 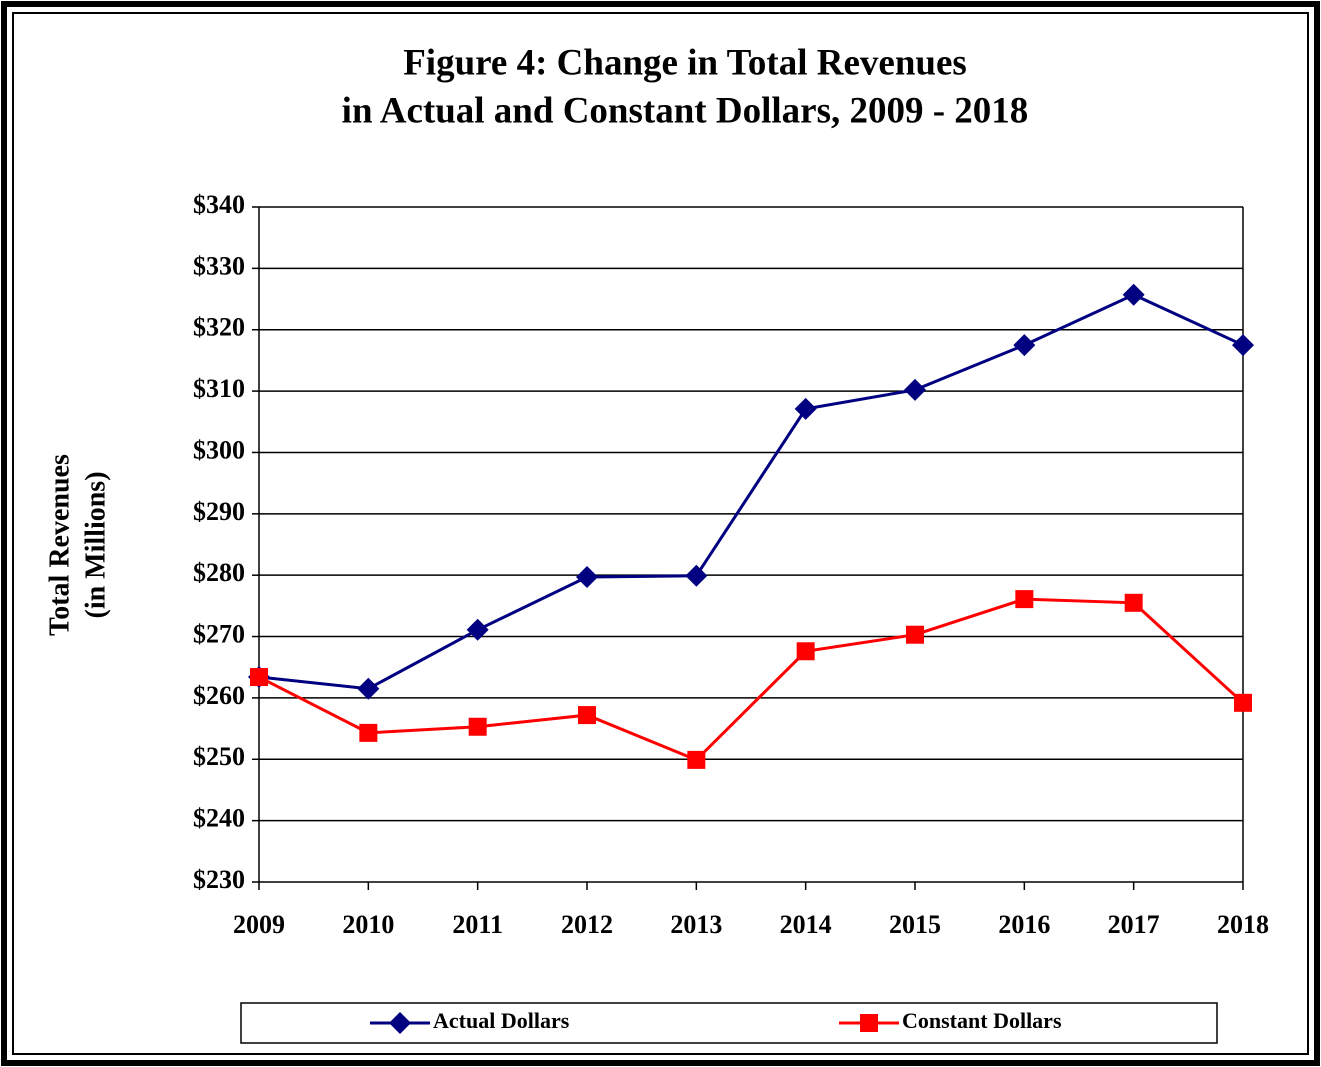 What do you see at coordinates (982, 1020) in the screenshot?
I see `legend-label: Constant Dollars` at bounding box center [982, 1020].